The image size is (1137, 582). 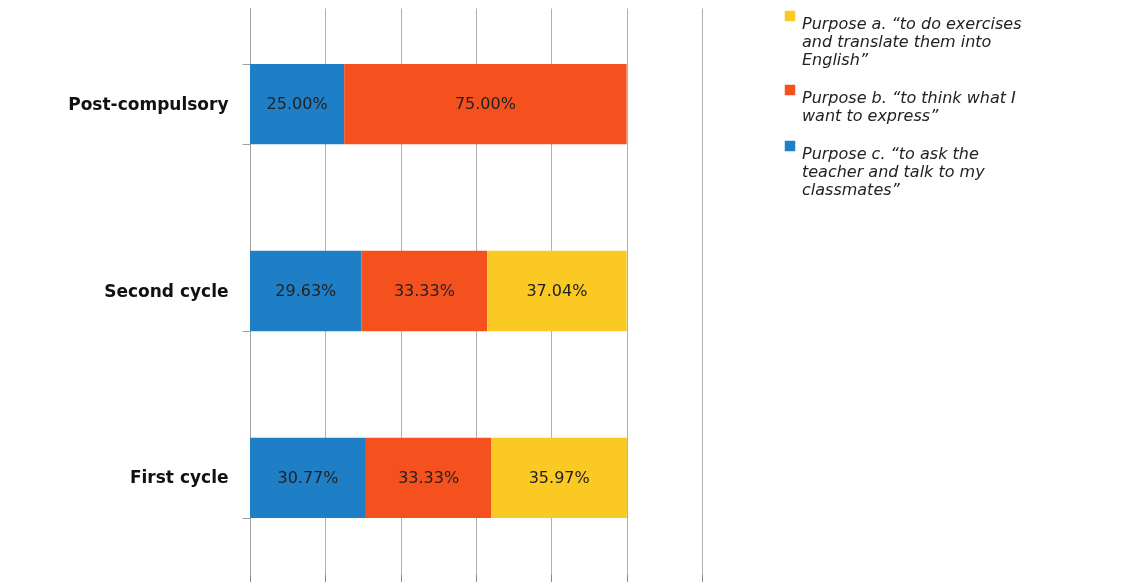 I want to click on data-label: 35.97%, so click(x=559, y=477).